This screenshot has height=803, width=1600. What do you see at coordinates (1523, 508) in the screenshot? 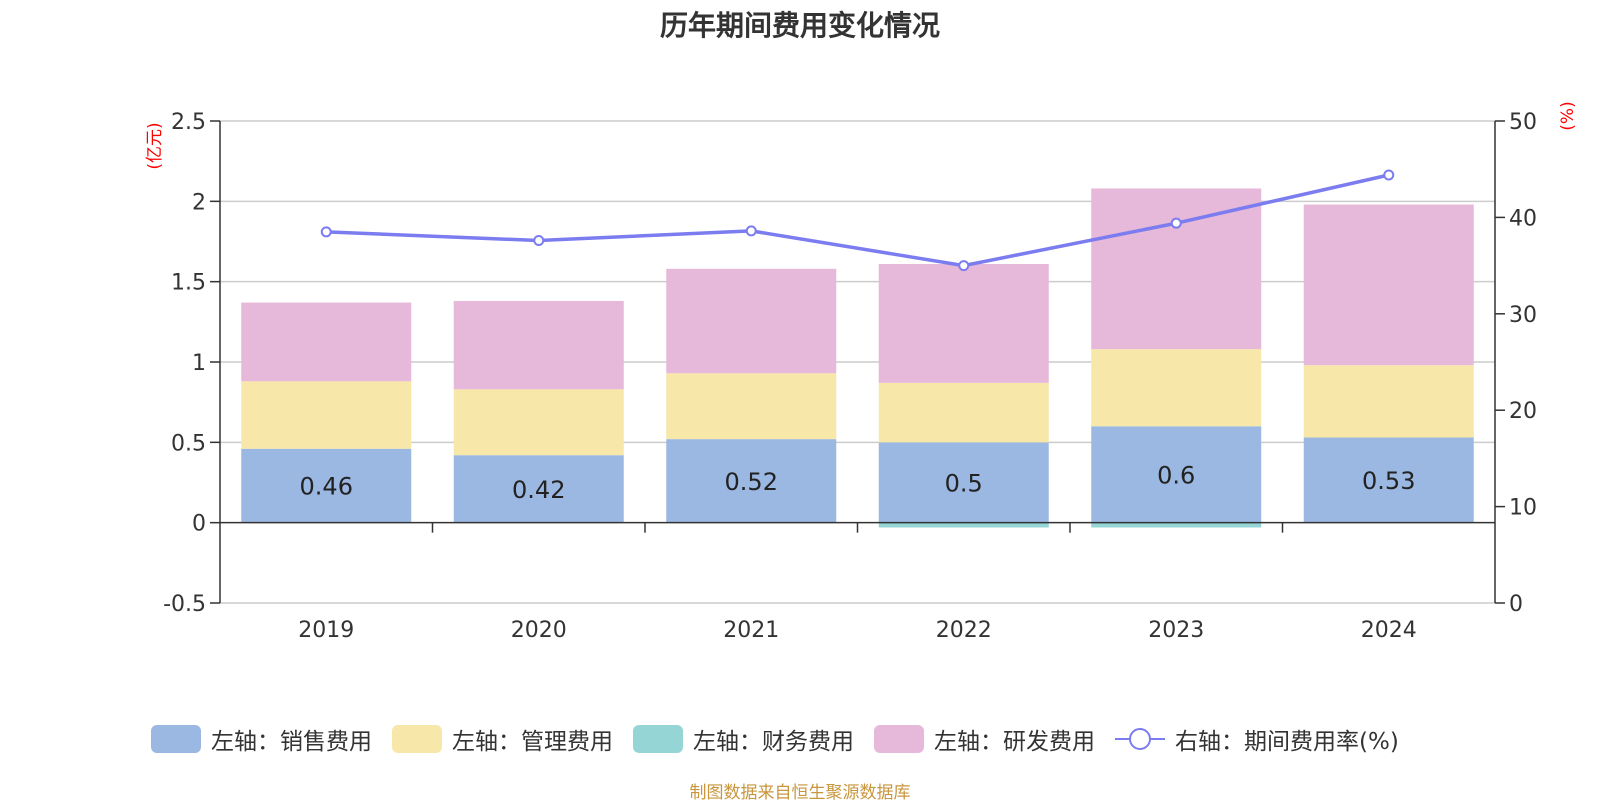
I see `right-tick-label: 10` at bounding box center [1523, 508].